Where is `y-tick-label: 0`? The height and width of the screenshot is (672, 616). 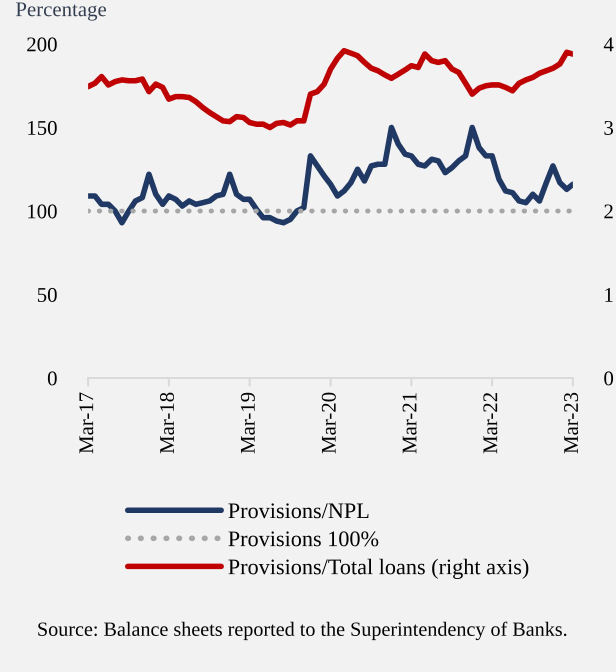 y-tick-label: 0 is located at coordinates (52, 378).